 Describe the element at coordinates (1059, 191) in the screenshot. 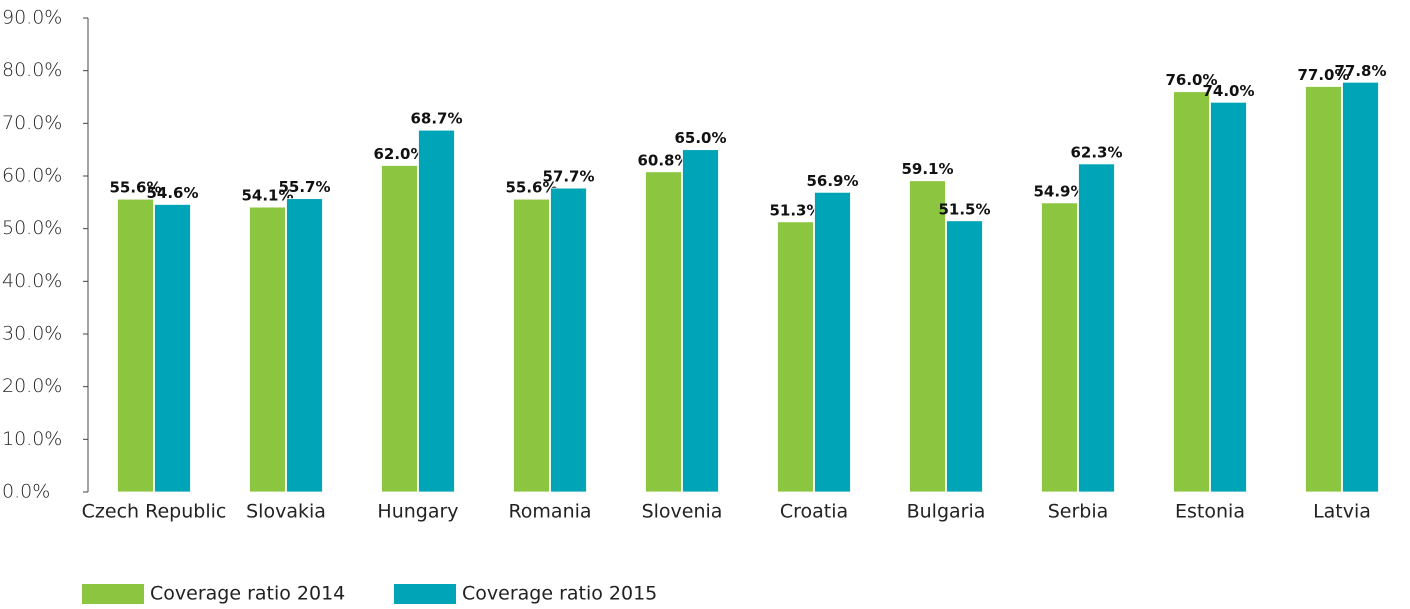

I see `value-label: 54.9%` at that location.